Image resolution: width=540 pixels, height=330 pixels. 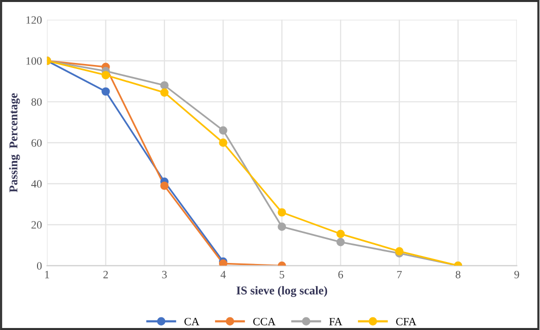 I want to click on x-tick-label: 7, so click(x=399, y=274).